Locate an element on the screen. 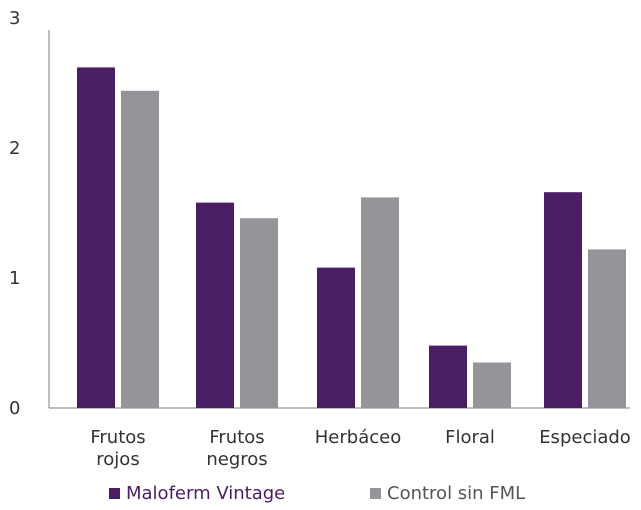  y-tick-label: 0 is located at coordinates (14, 408).